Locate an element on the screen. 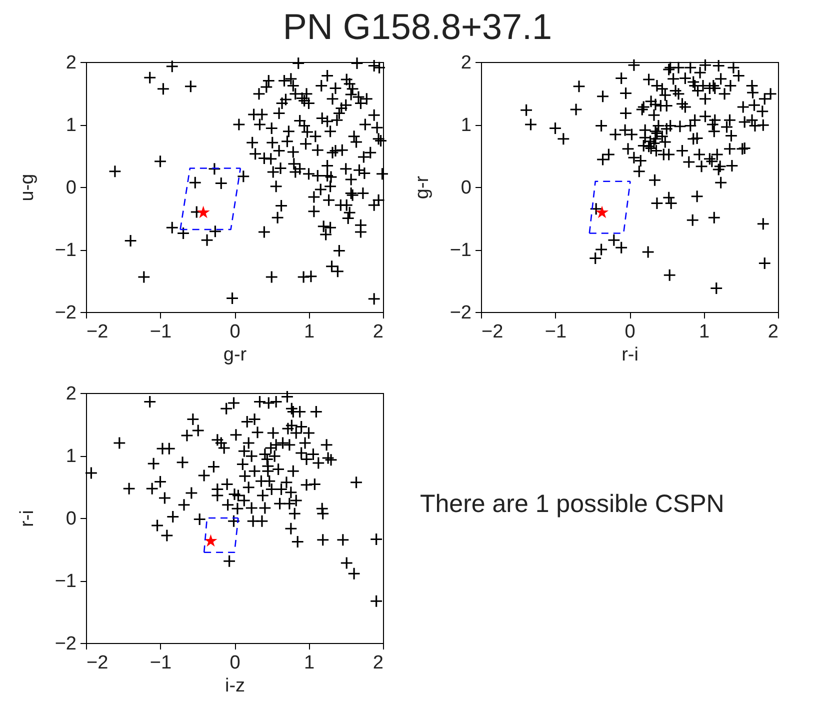  y-axis-title: g-r is located at coordinates (422, 187).